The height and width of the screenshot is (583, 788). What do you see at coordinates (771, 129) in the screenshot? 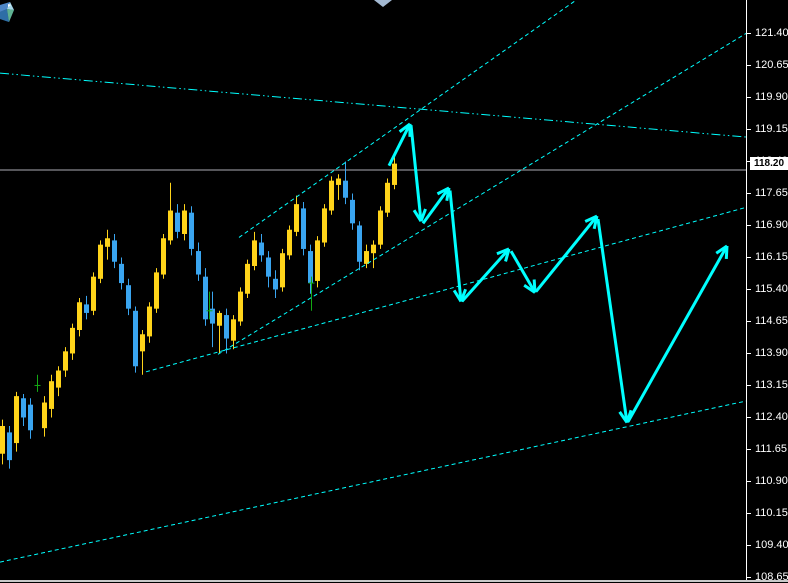
I see `y-axis-label: 119.15` at bounding box center [771, 129].